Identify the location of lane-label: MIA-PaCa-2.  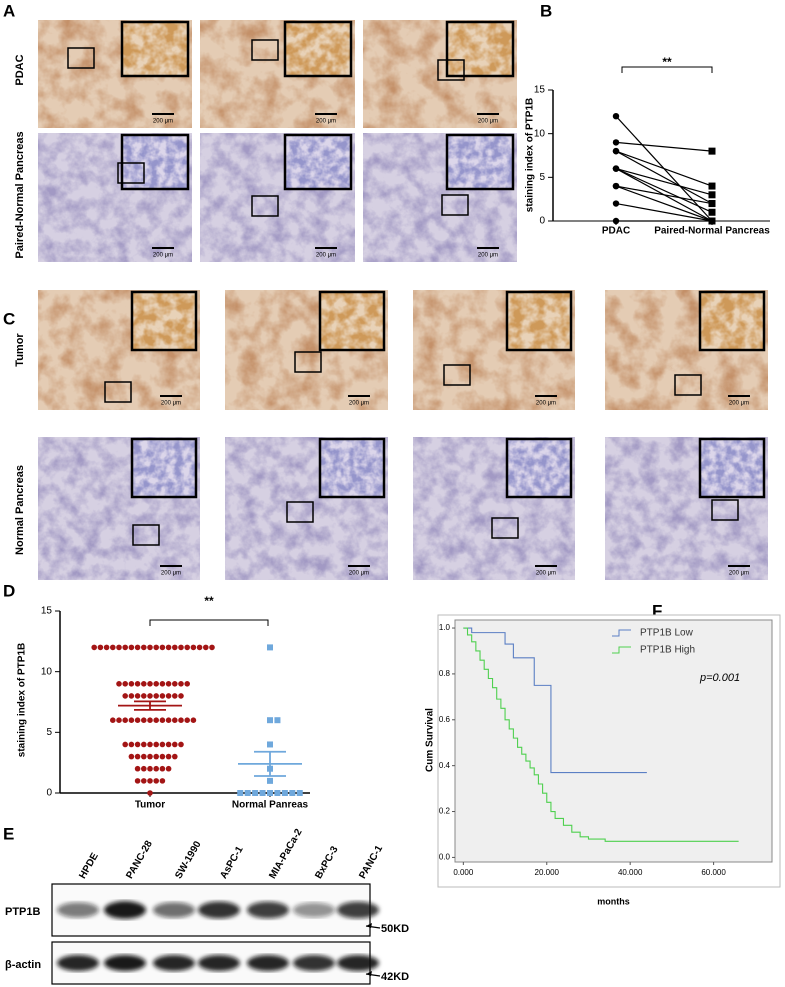
(286, 854).